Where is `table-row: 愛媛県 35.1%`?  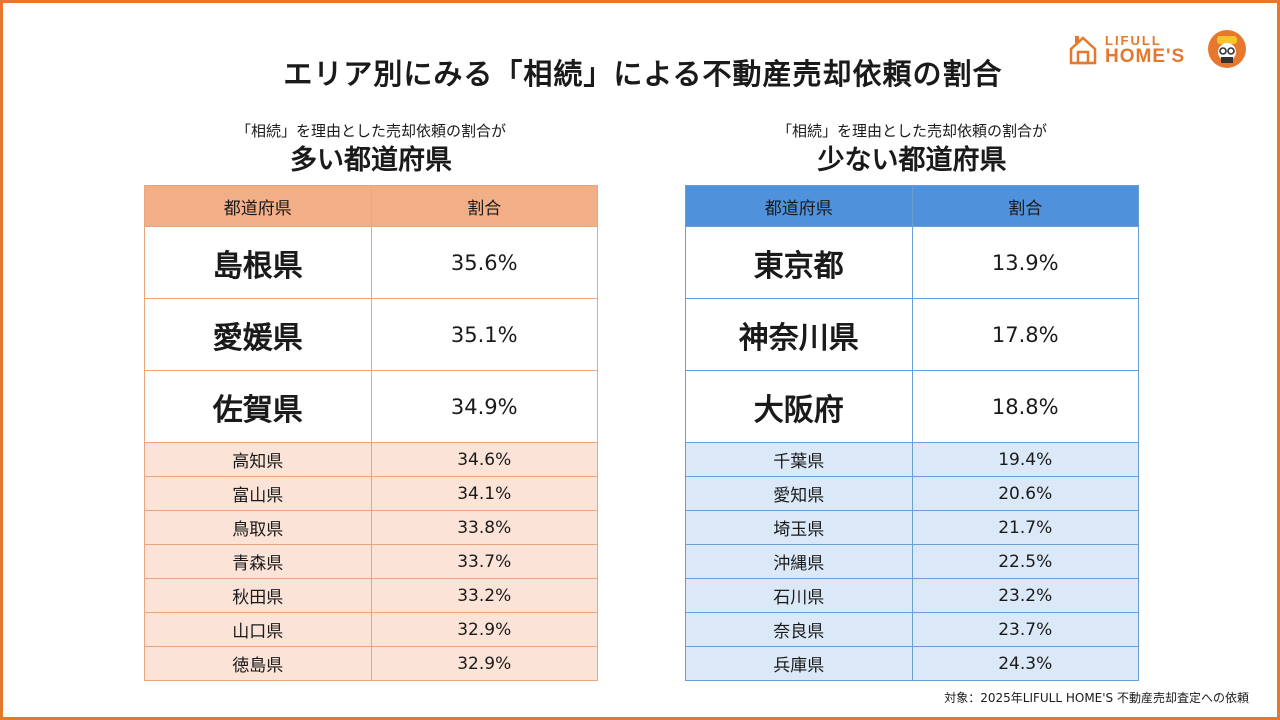 table-row: 愛媛県 35.1% is located at coordinates (371, 334).